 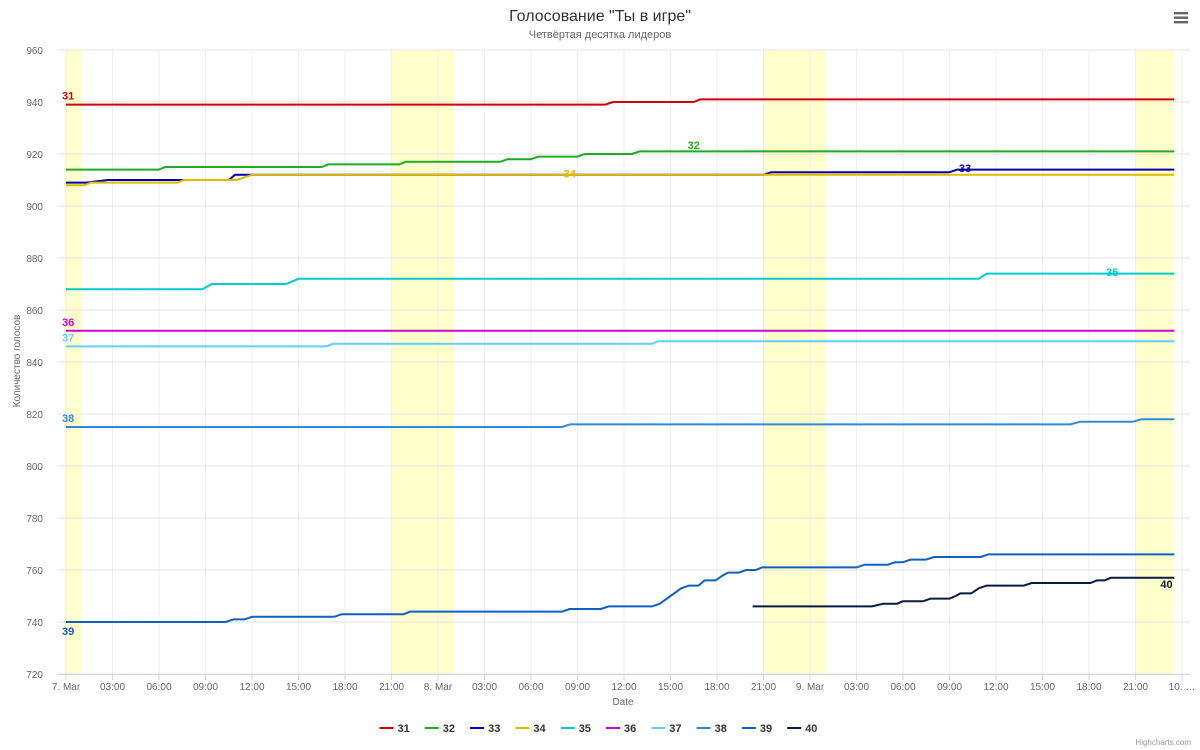 I want to click on legend-item-34: 34, so click(x=531, y=729).